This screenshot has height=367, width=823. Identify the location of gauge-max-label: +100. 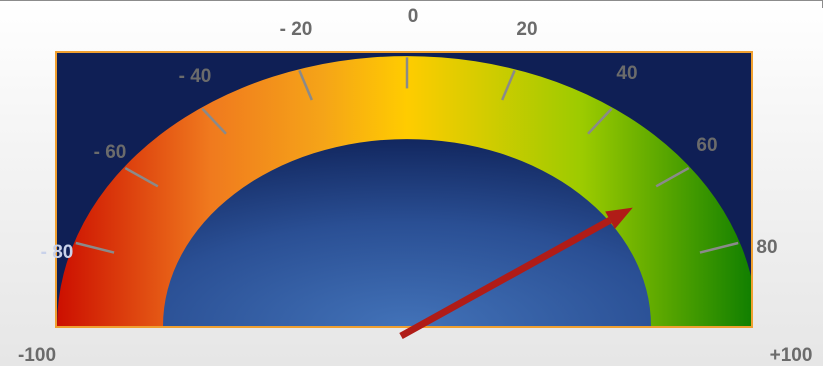
(791, 355).